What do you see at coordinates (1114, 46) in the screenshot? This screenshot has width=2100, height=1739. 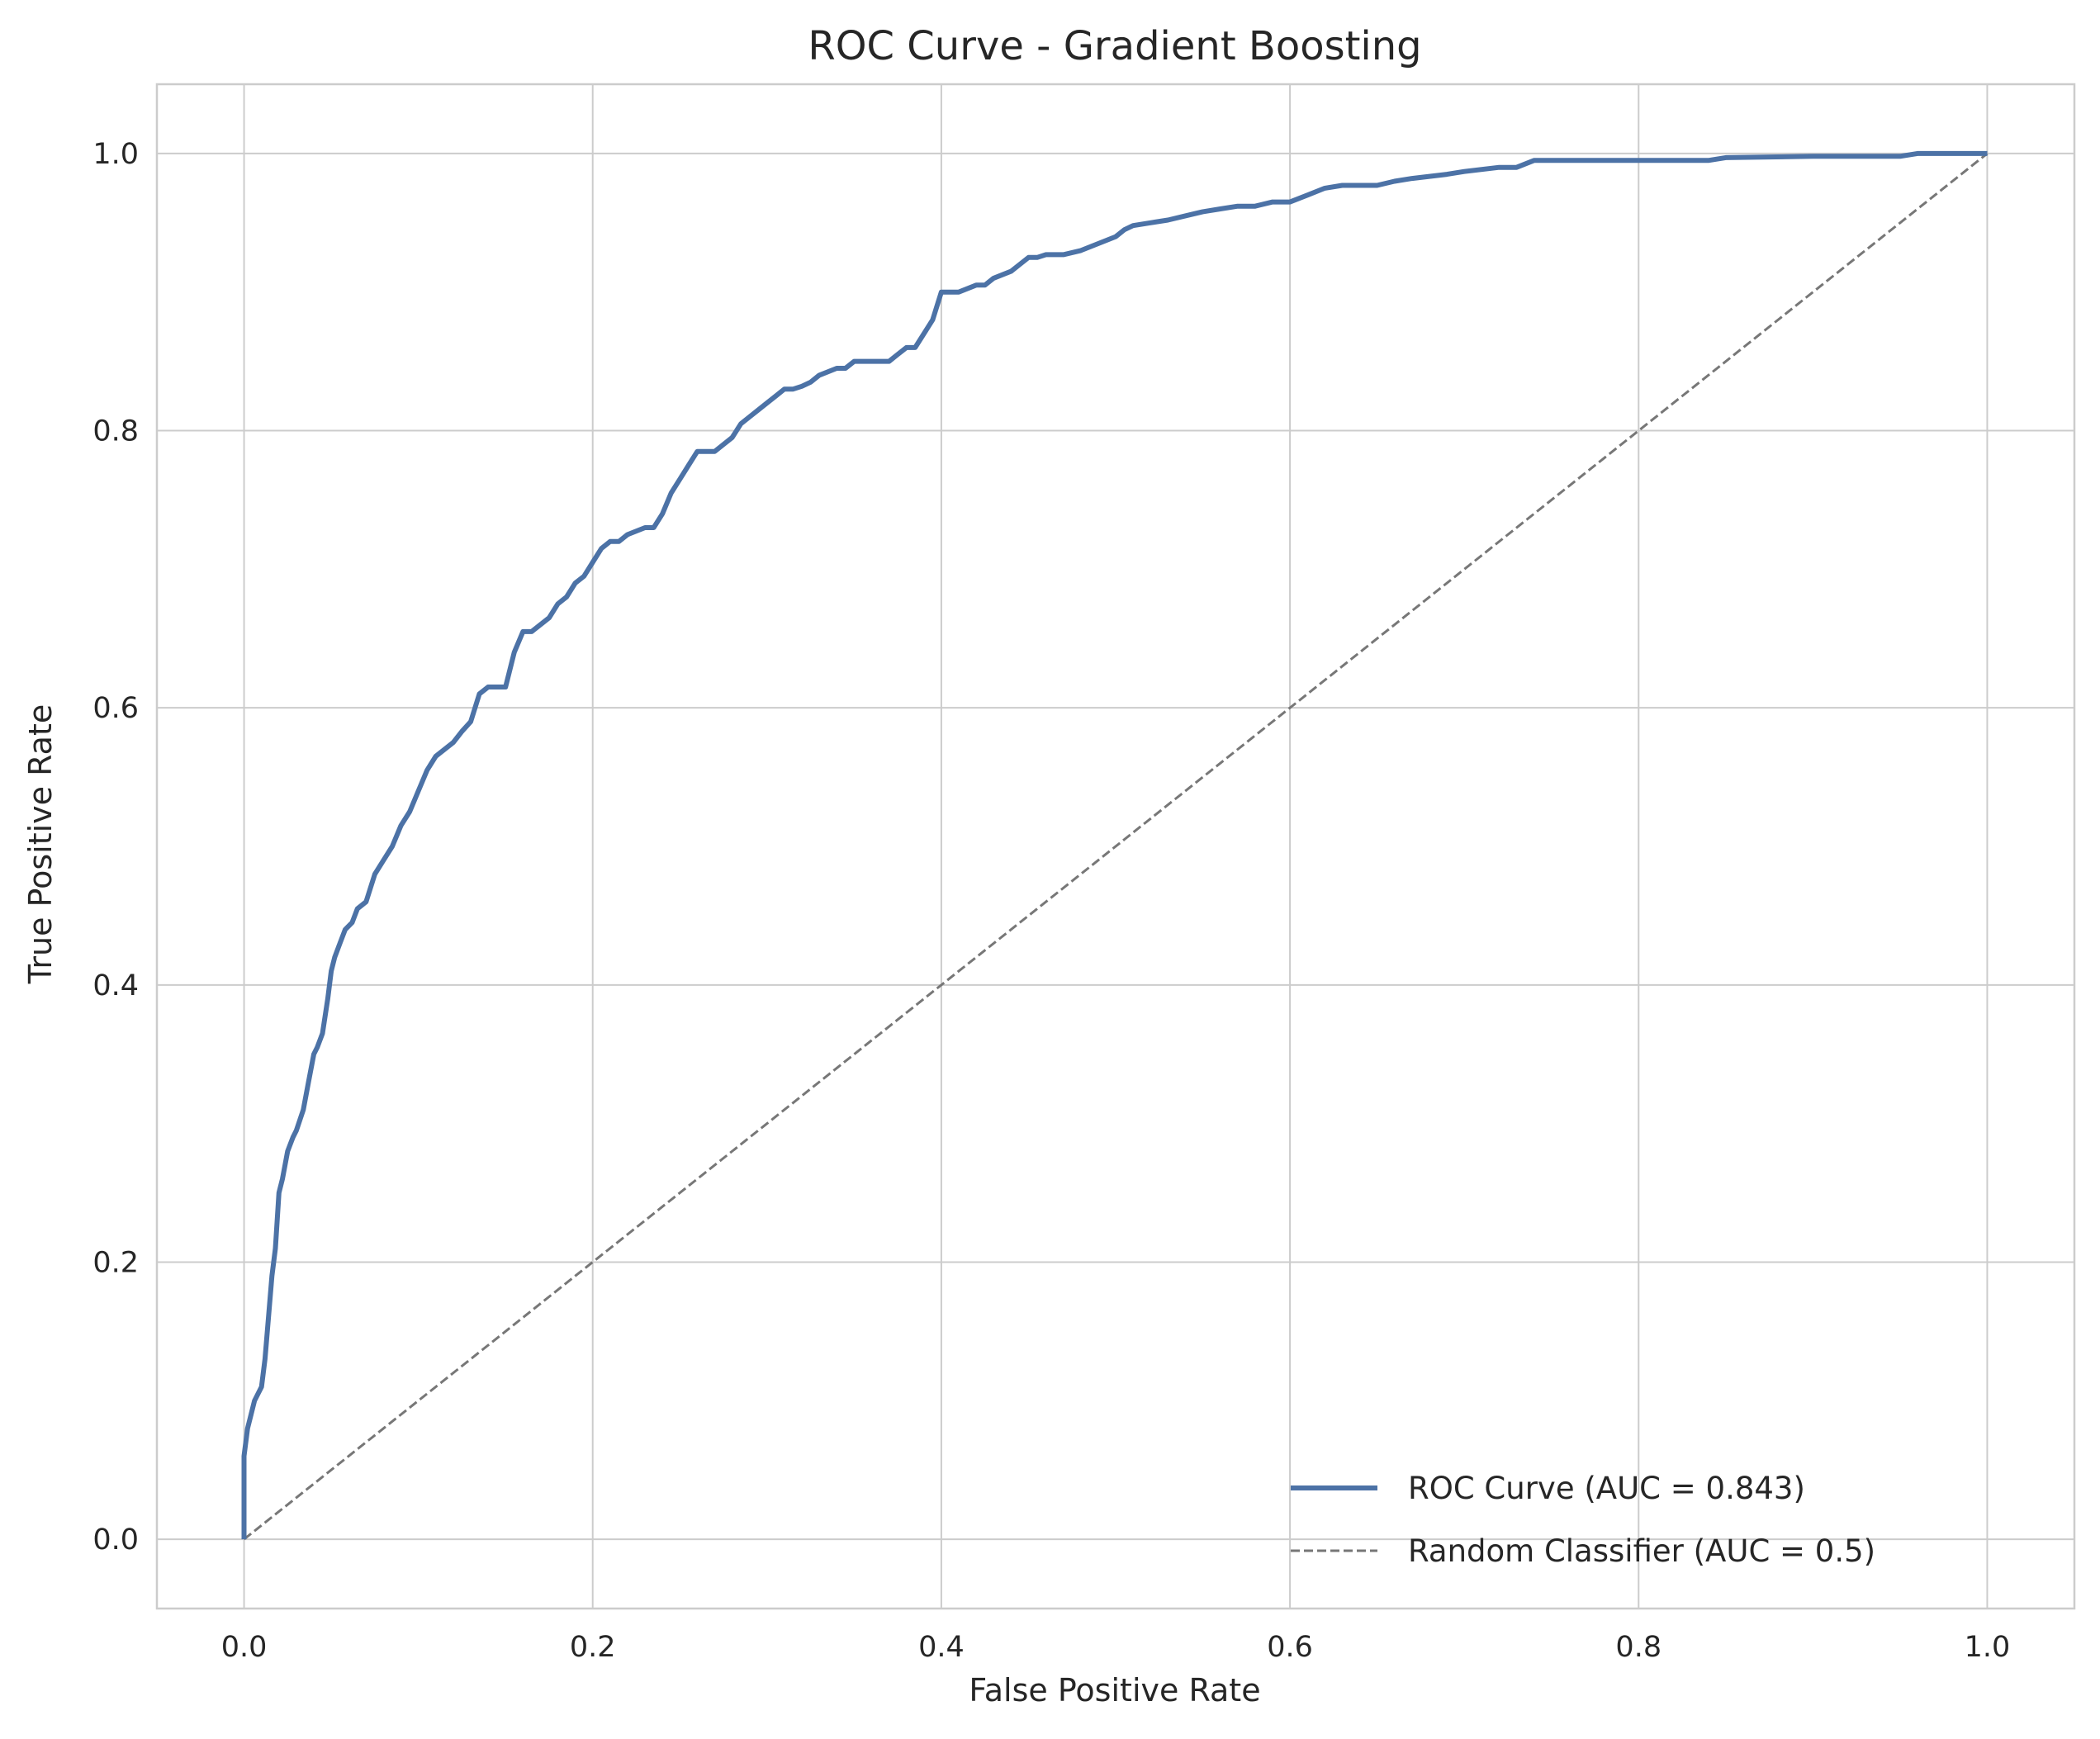 I see `chart-title: ROC Curve - Gradient Boosting` at bounding box center [1114, 46].